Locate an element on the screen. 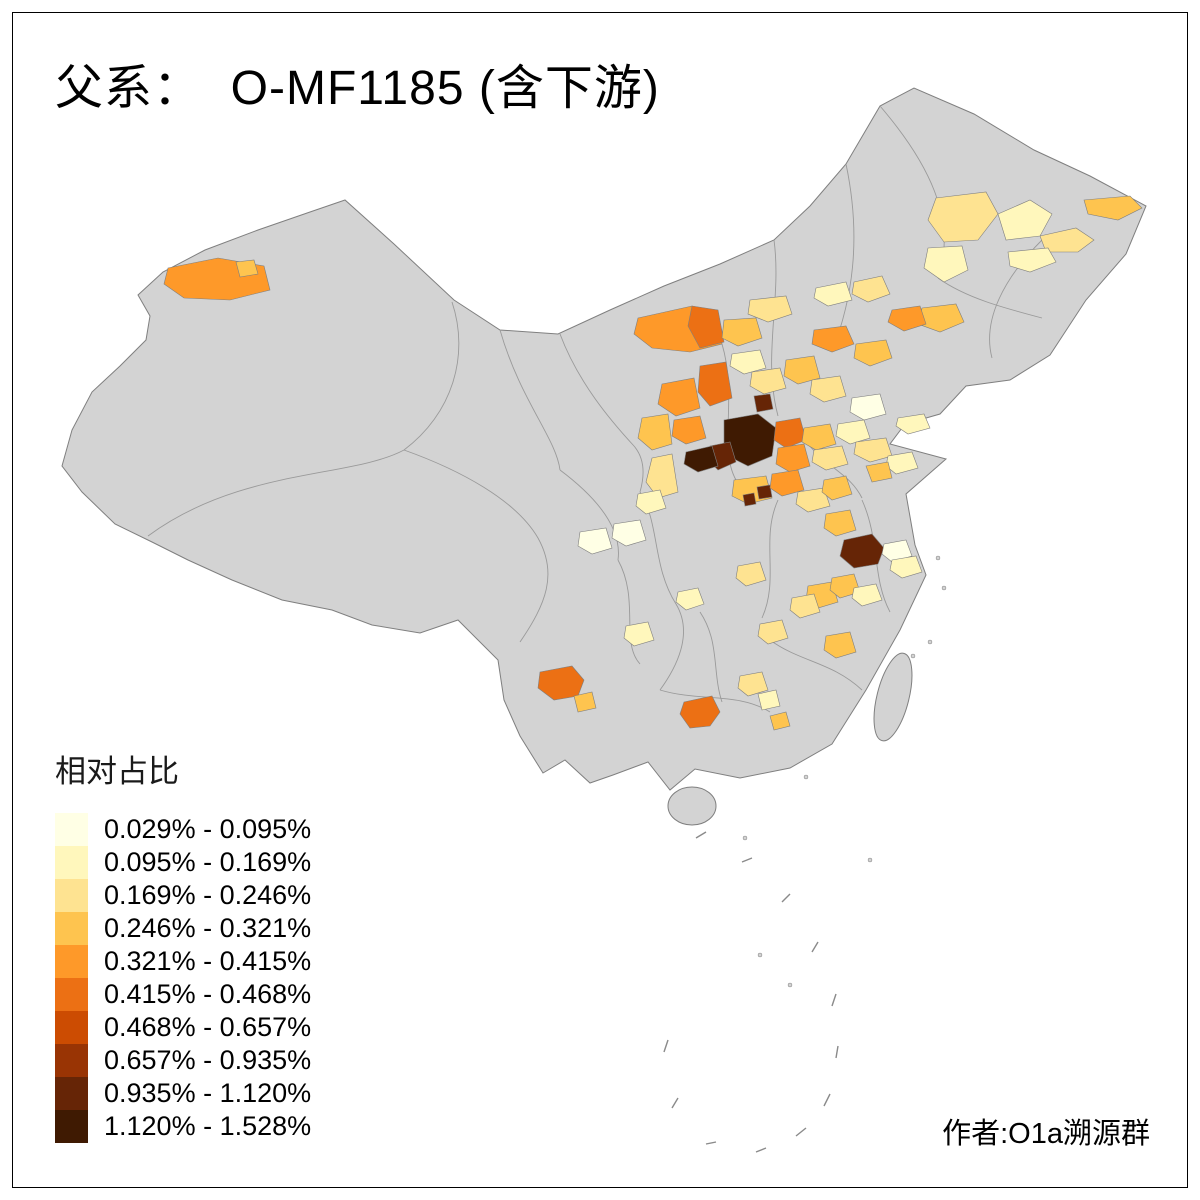 The height and width of the screenshot is (1200, 1200). legend-item: 0.169% - 0.246% is located at coordinates (183, 895).